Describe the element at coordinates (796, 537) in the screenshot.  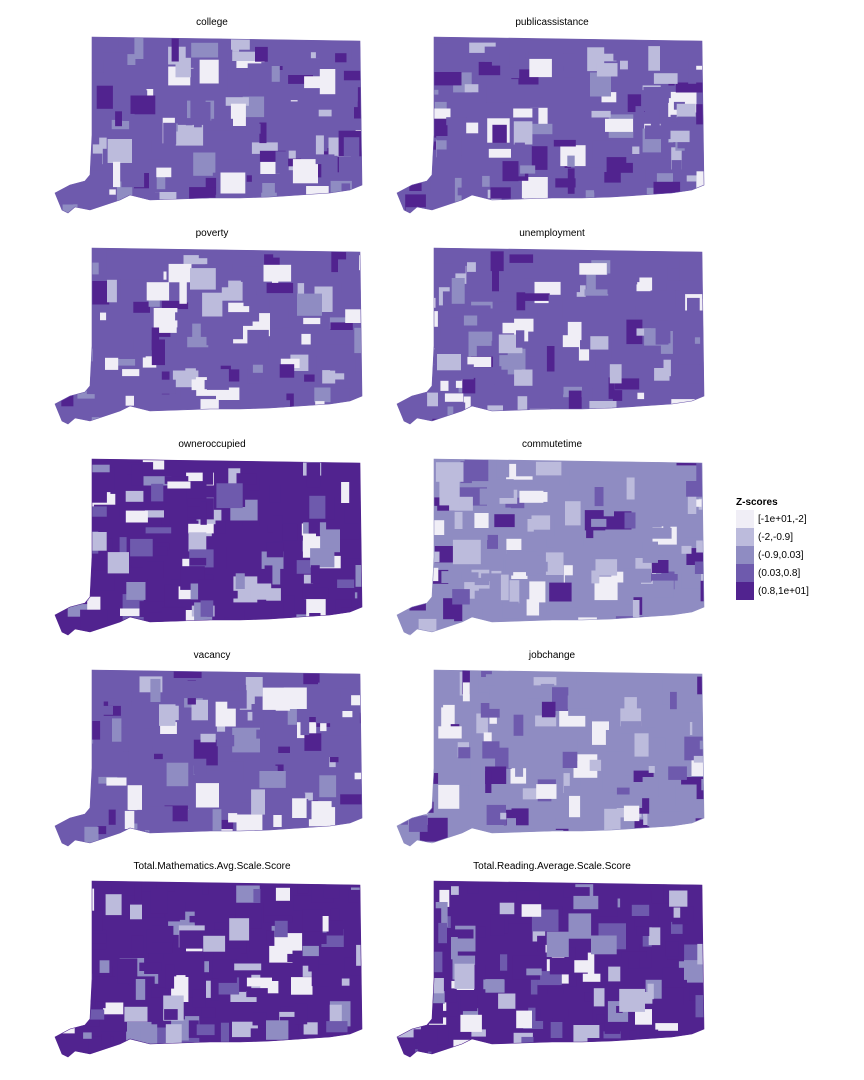
I see `legend-item: (-2,-0.9]` at that location.